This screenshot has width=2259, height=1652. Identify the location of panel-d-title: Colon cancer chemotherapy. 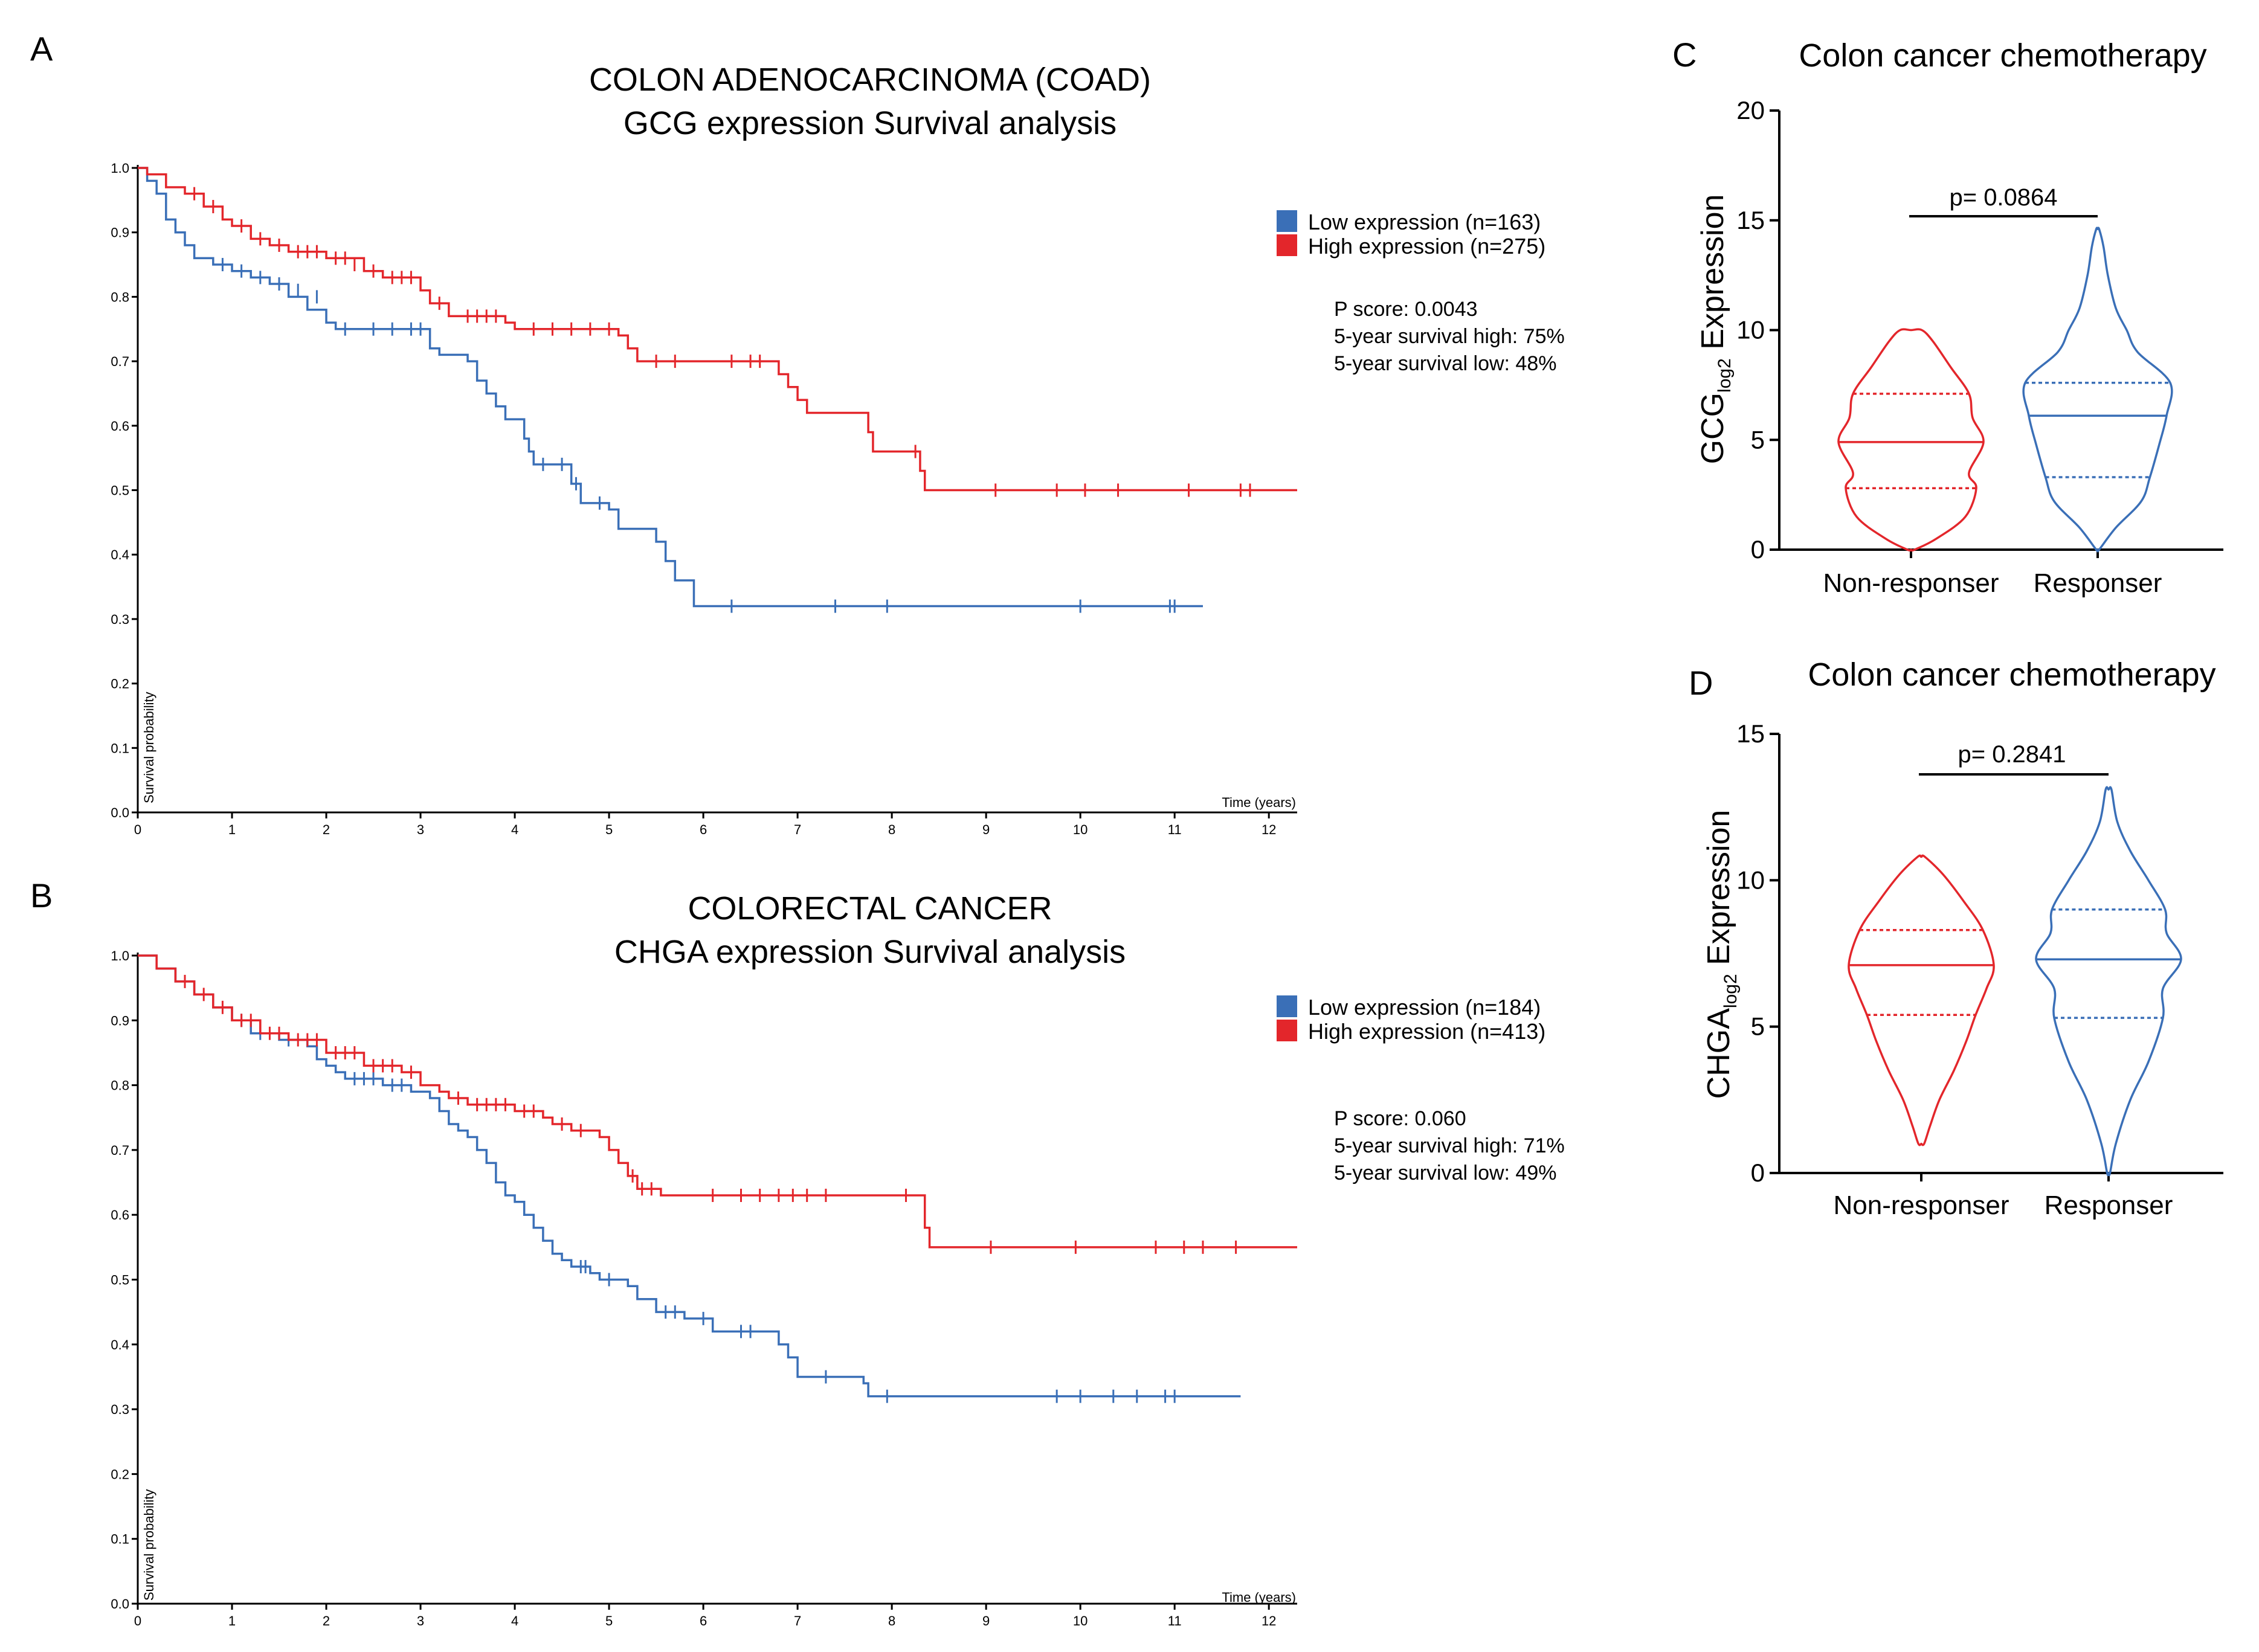
(2011, 675).